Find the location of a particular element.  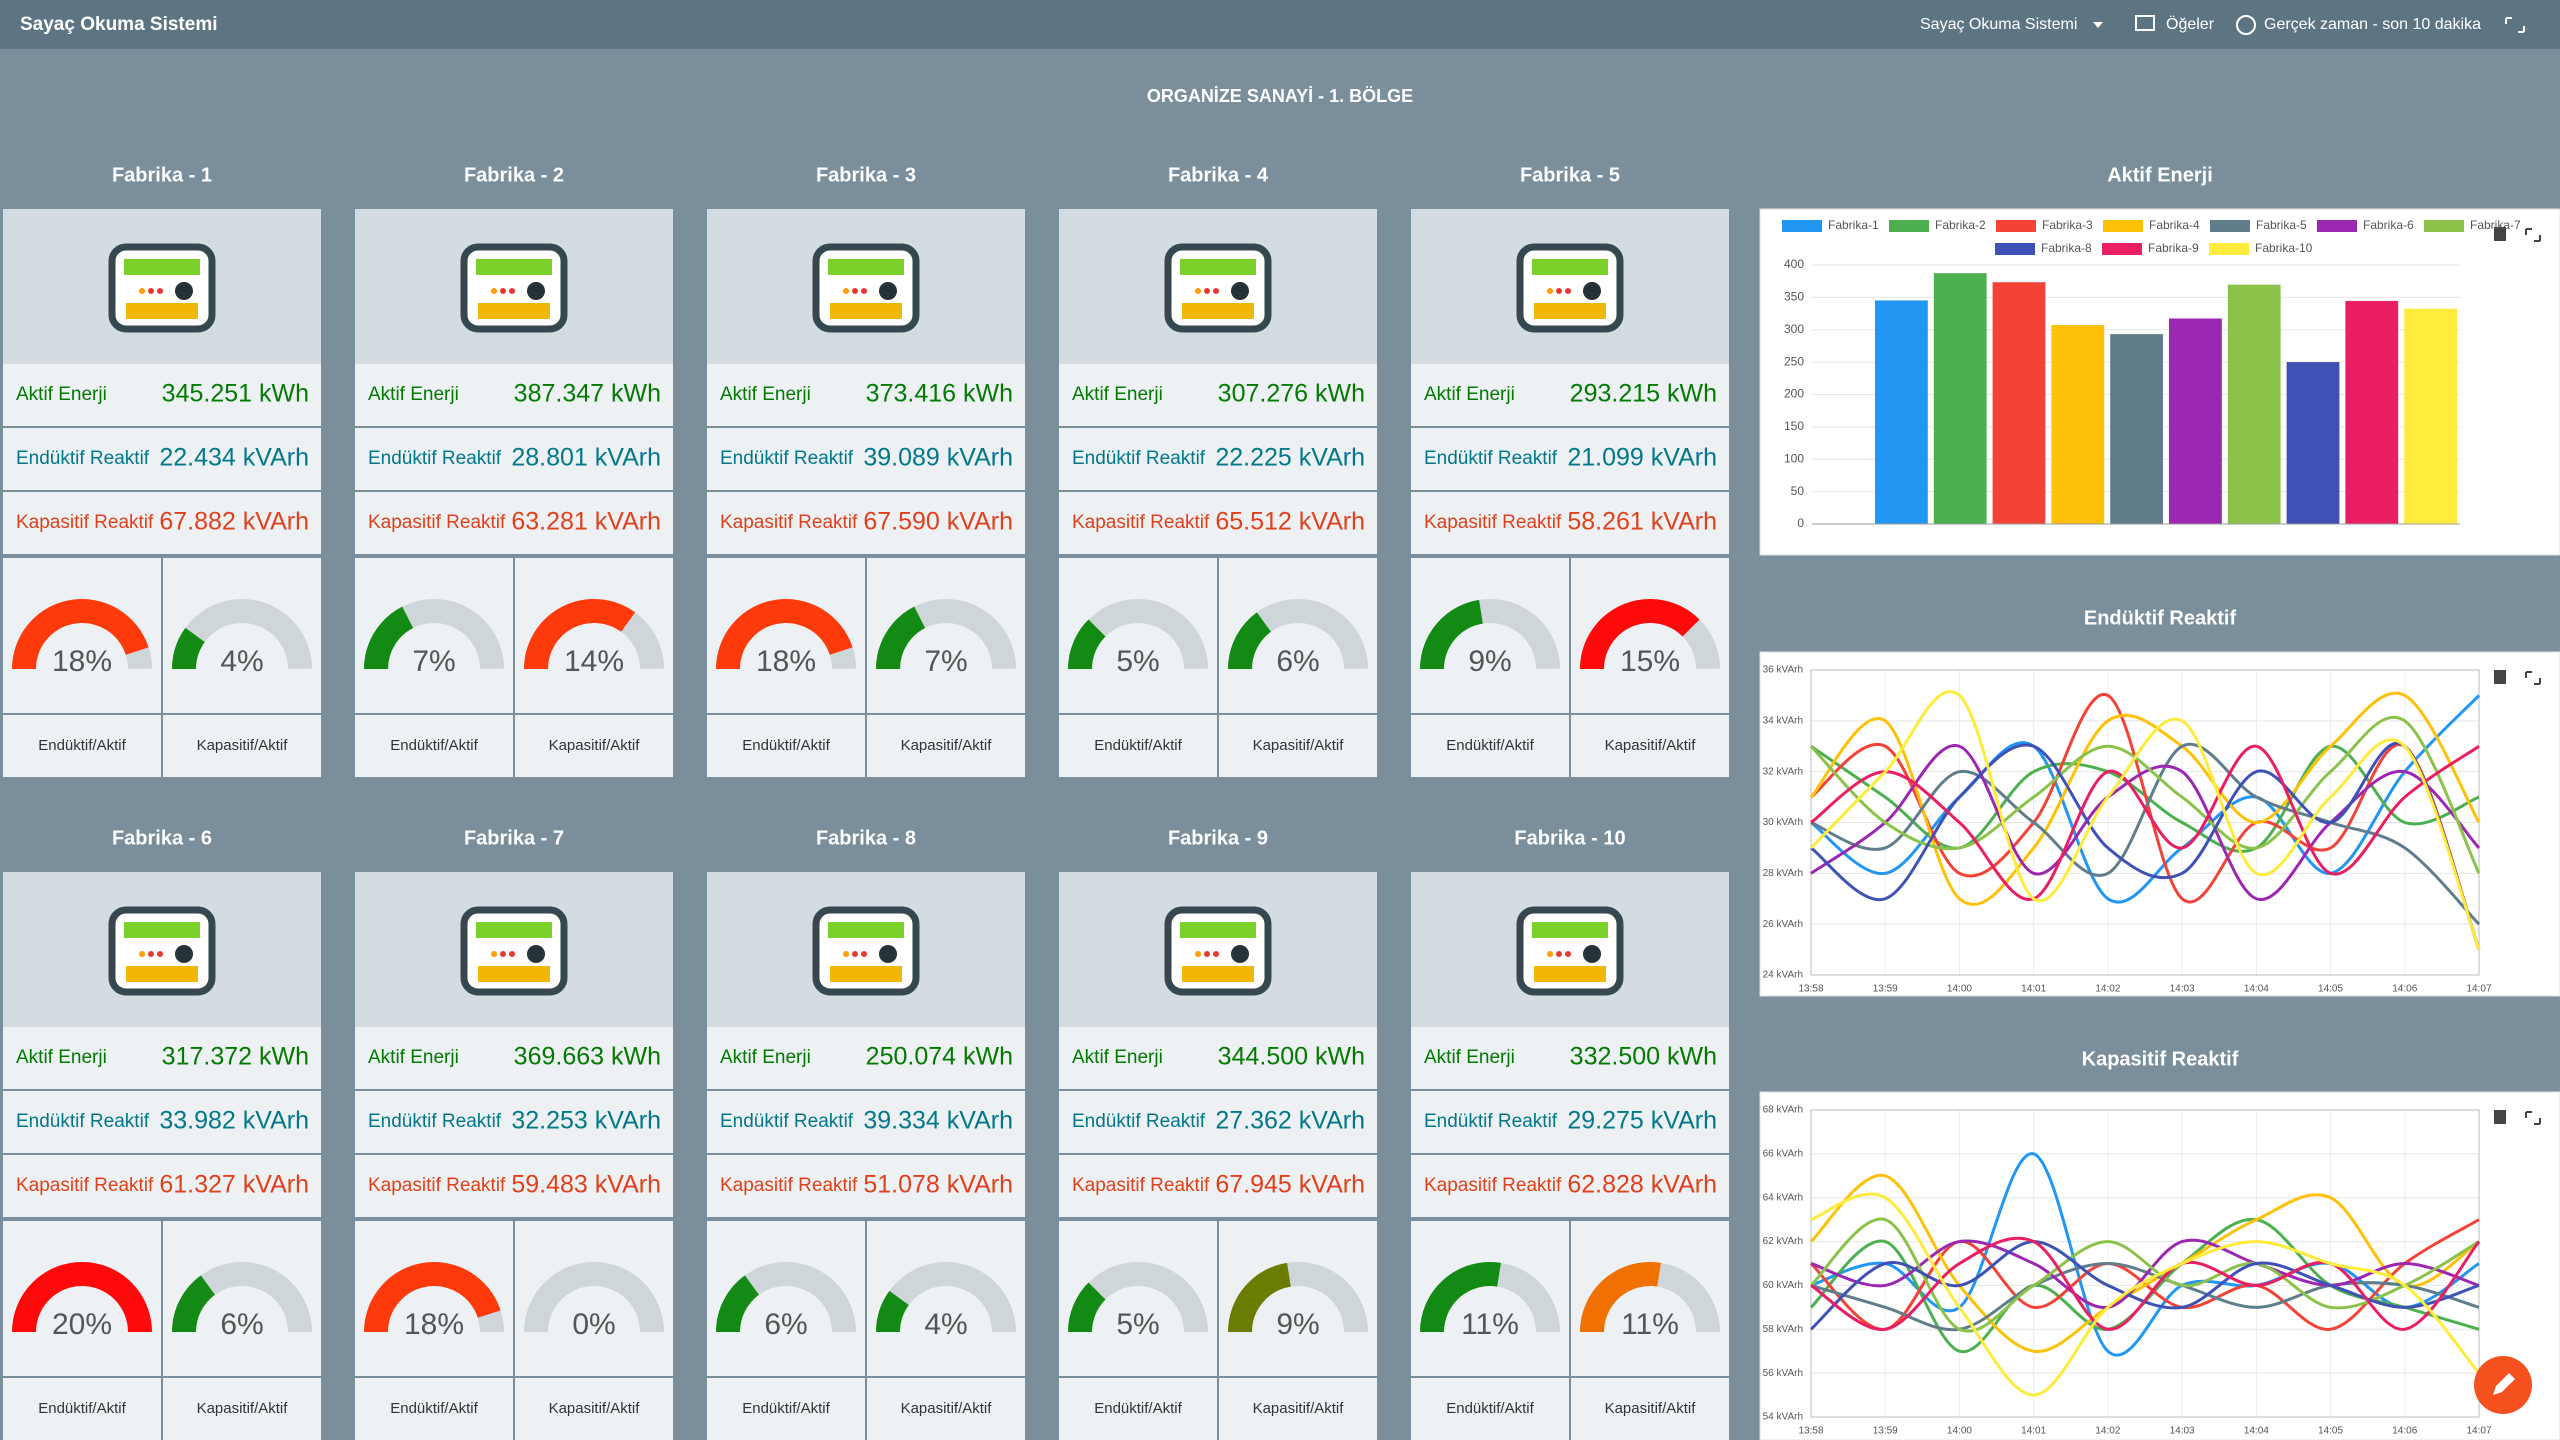

card-title: Fabrika - 4 is located at coordinates (1218, 175).